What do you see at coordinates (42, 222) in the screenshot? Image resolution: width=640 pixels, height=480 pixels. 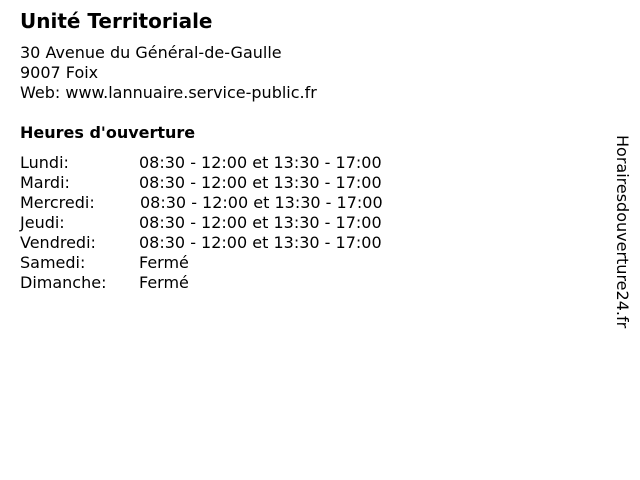 I see `day-label: Jeudi:` at bounding box center [42, 222].